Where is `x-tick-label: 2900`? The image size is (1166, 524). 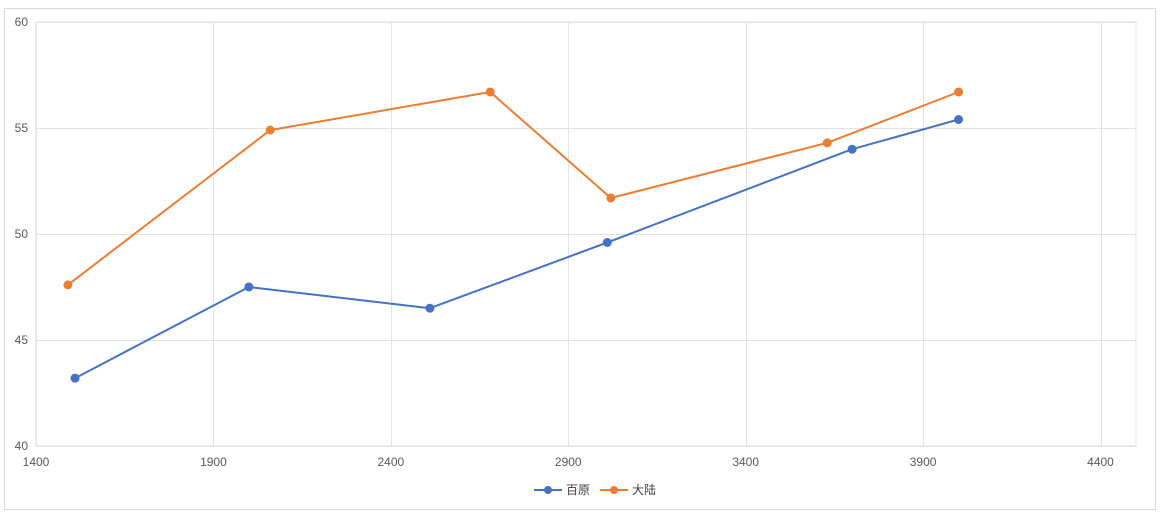 x-tick-label: 2900 is located at coordinates (568, 462).